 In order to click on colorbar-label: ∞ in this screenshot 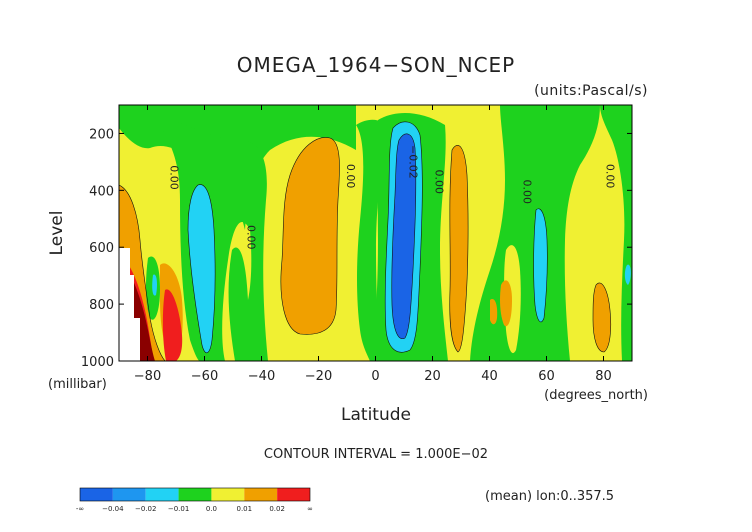, I will do `click(310, 509)`.